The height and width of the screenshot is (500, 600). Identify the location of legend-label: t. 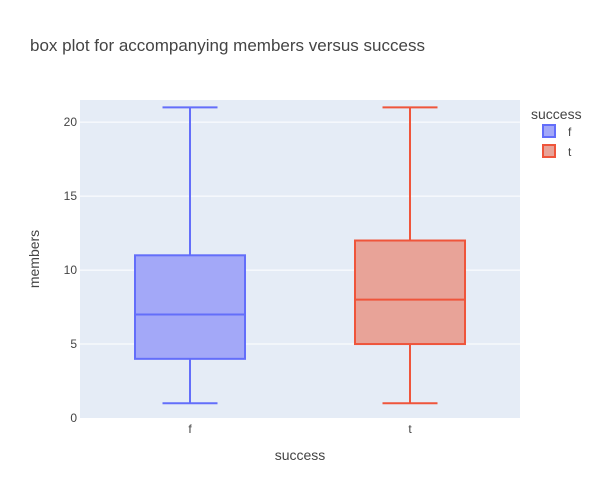
(570, 152).